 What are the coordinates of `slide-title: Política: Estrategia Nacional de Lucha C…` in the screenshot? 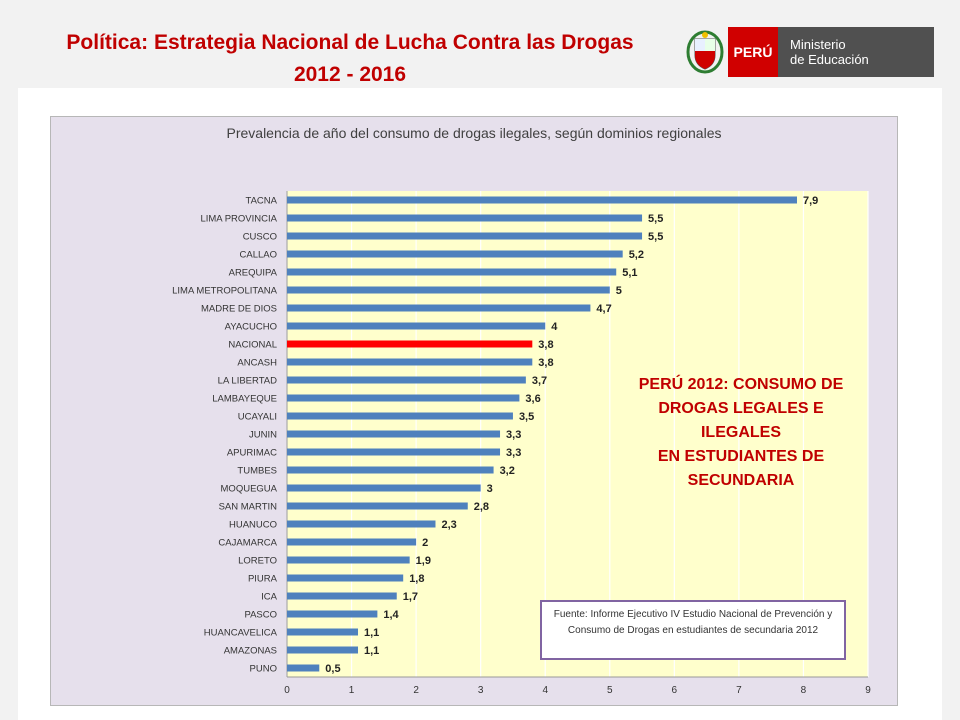 It's located at (350, 59).